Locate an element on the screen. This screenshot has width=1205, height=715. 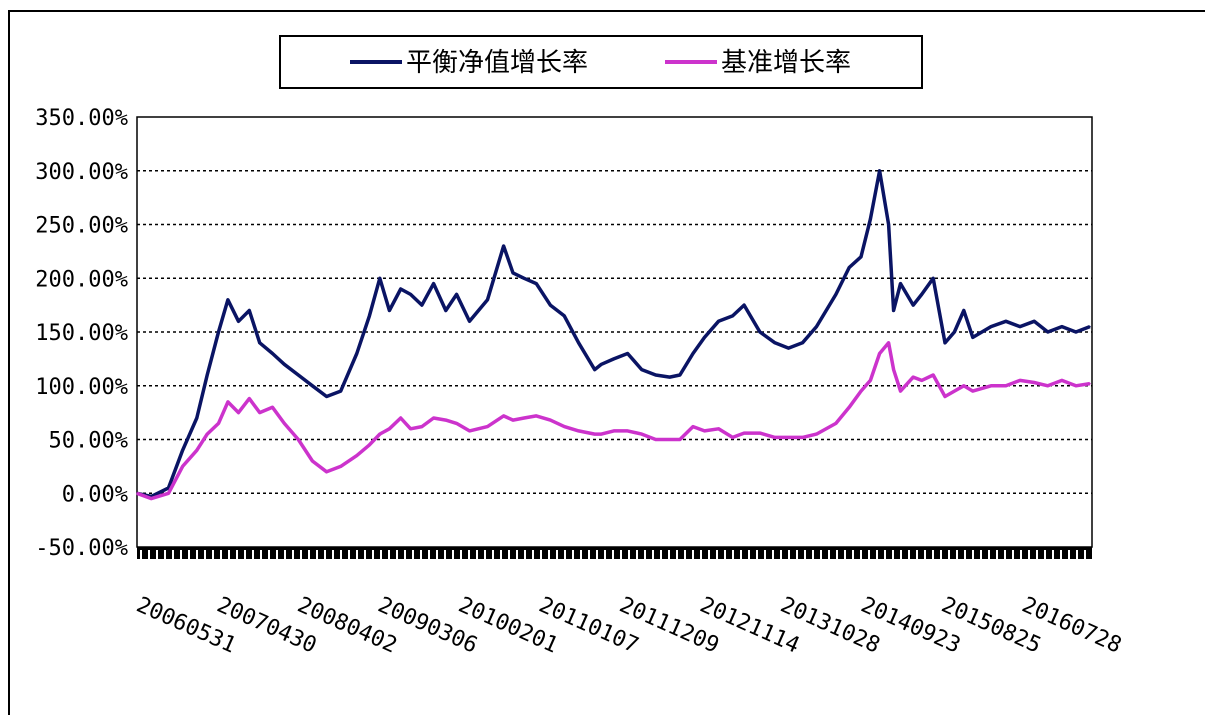
y-tick-label: 100.00% is located at coordinates (81, 387).